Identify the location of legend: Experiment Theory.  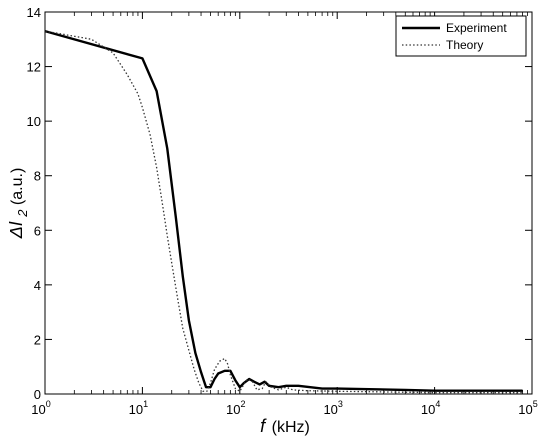
(461, 36).